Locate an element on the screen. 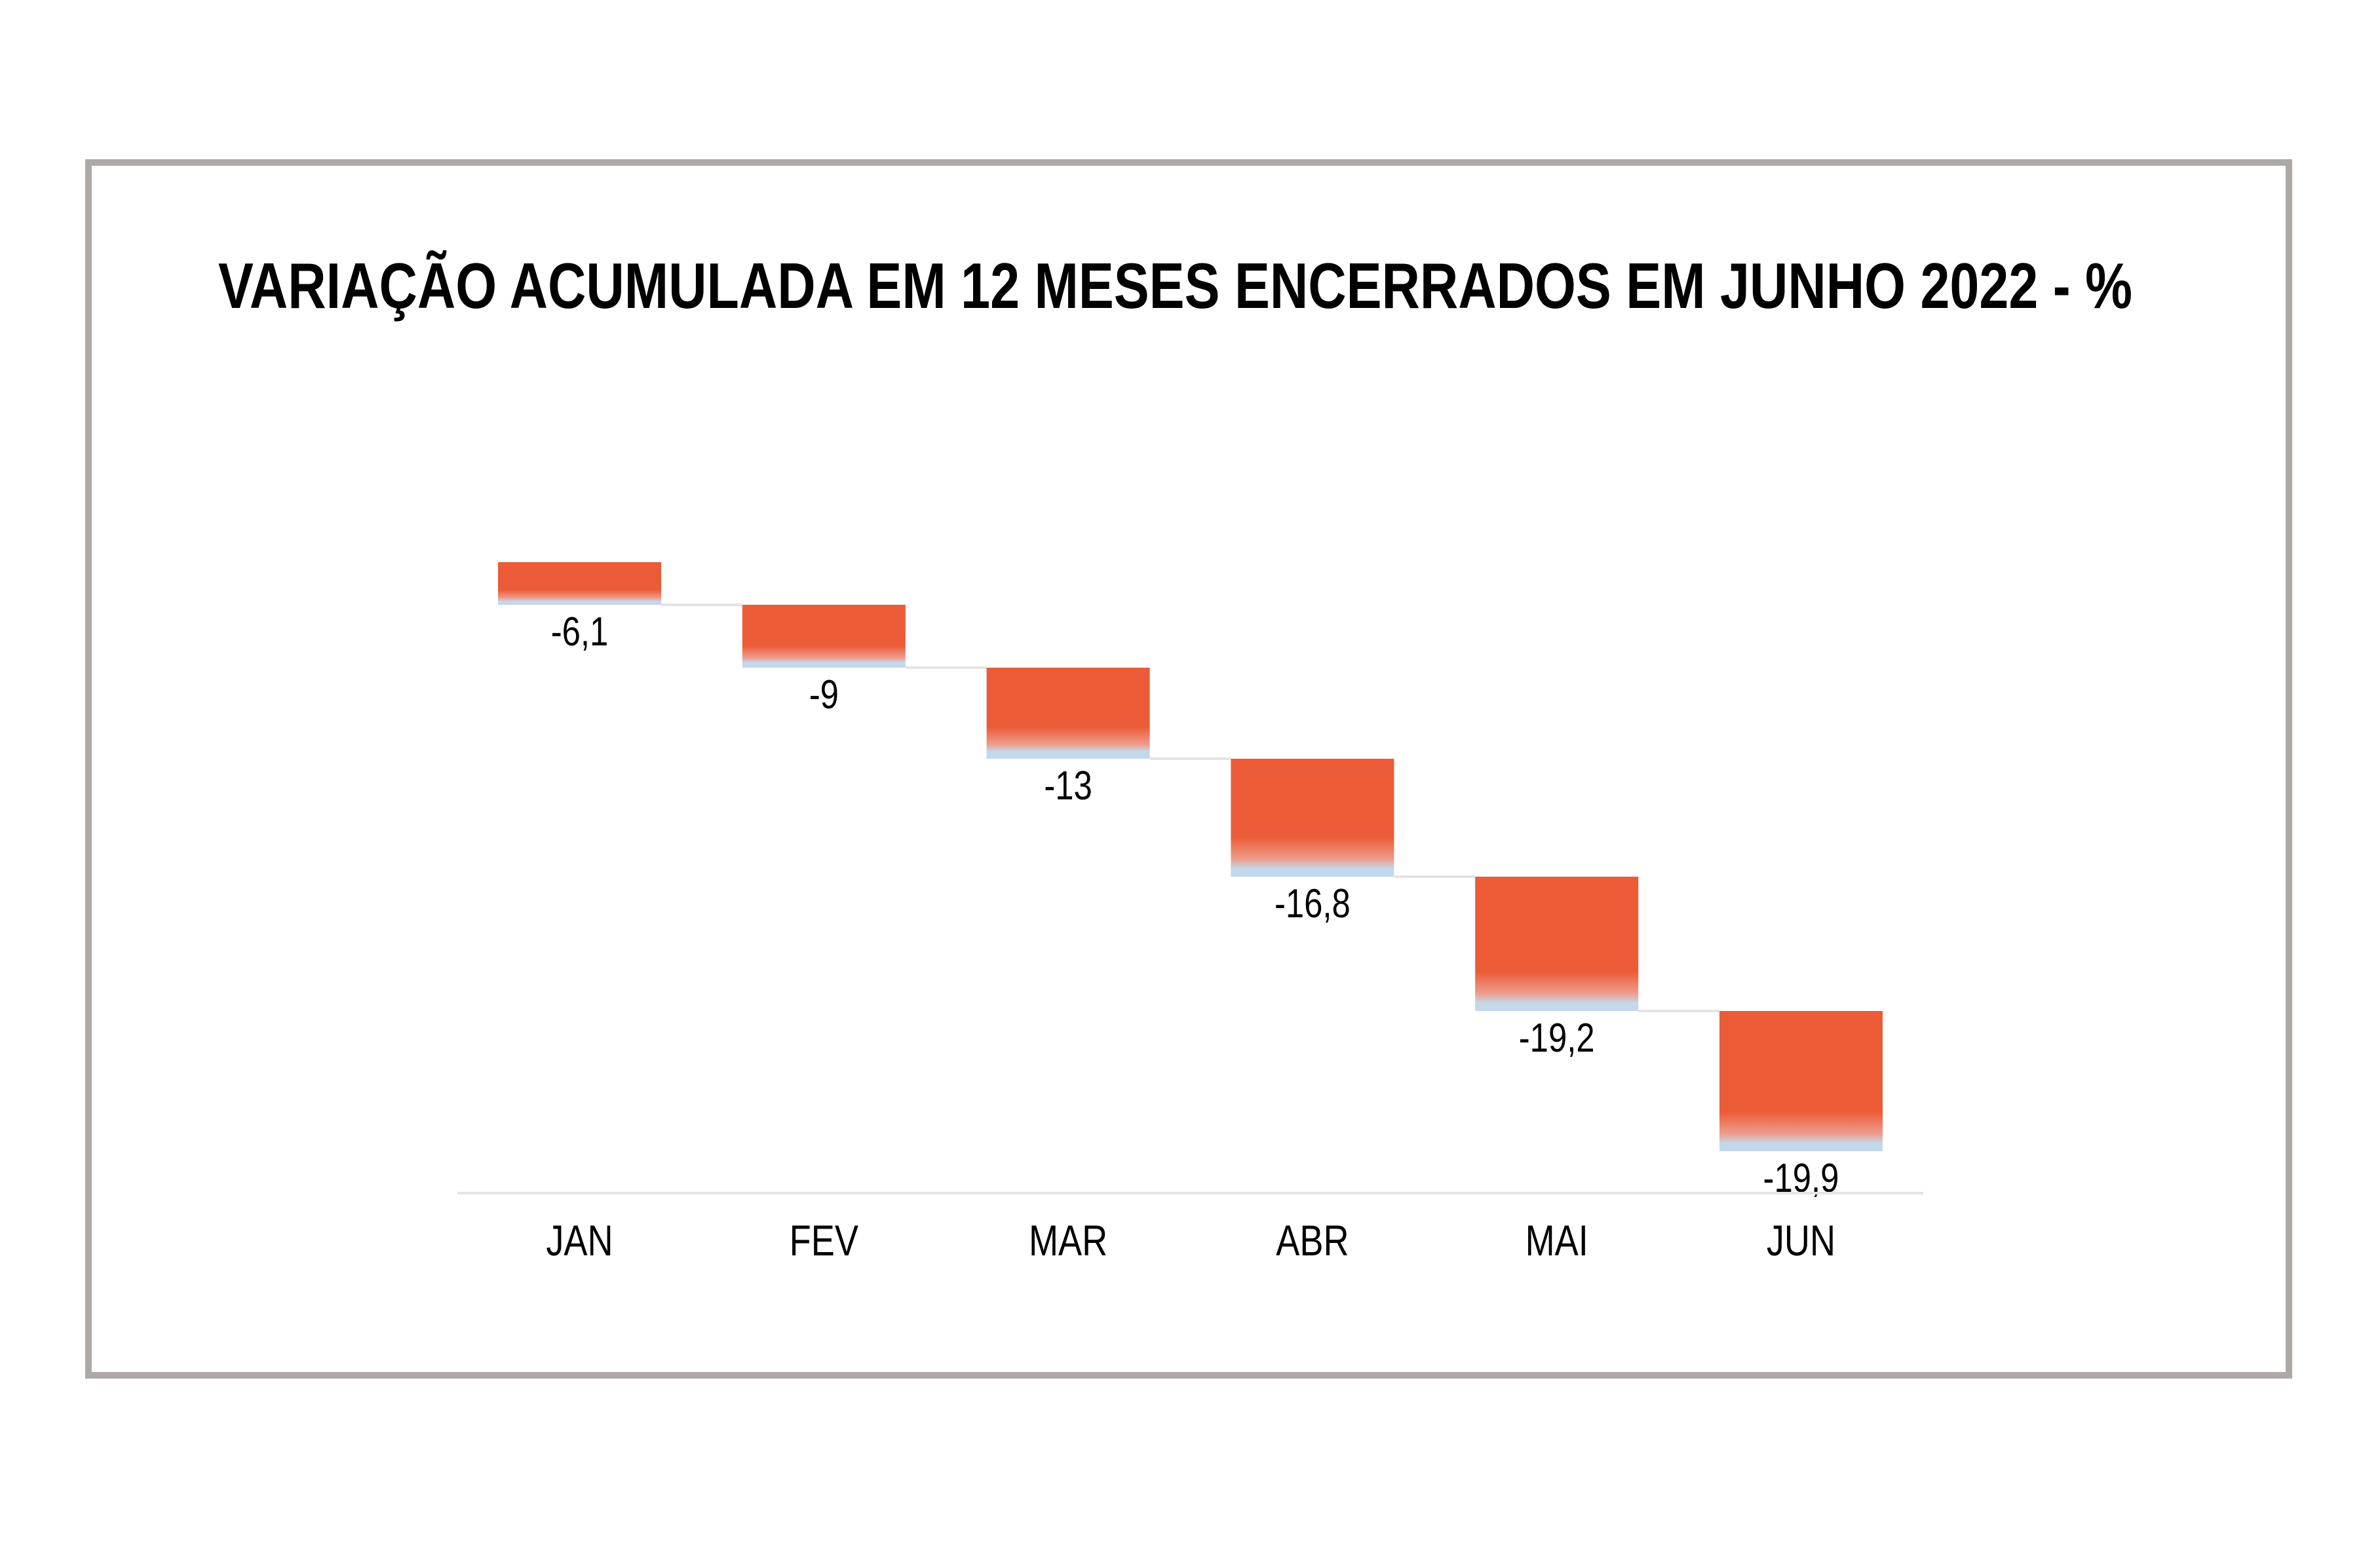 Image resolution: width=2380 pixels, height=1545 pixels. value-label-abr: -16,8 is located at coordinates (1313, 903).